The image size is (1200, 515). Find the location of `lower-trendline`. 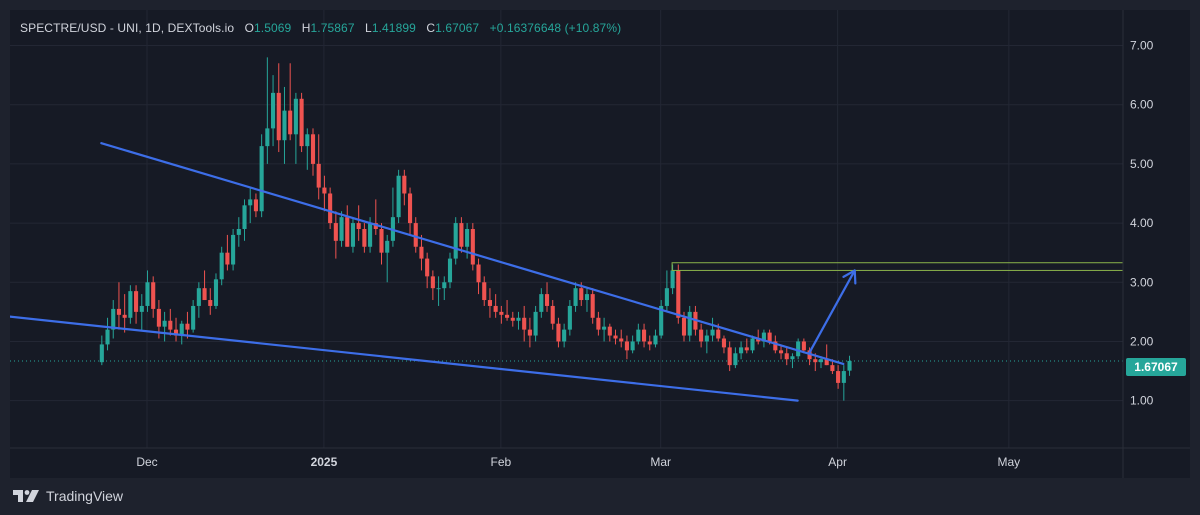

lower-trendline is located at coordinates (404, 358).